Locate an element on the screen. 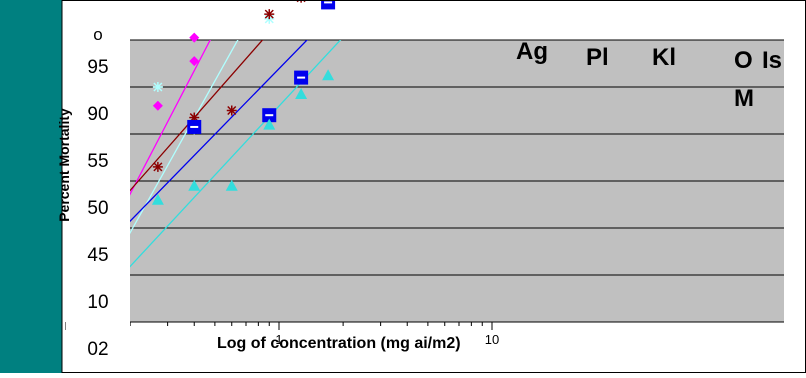  series-label-kl: Kl is located at coordinates (664, 57).